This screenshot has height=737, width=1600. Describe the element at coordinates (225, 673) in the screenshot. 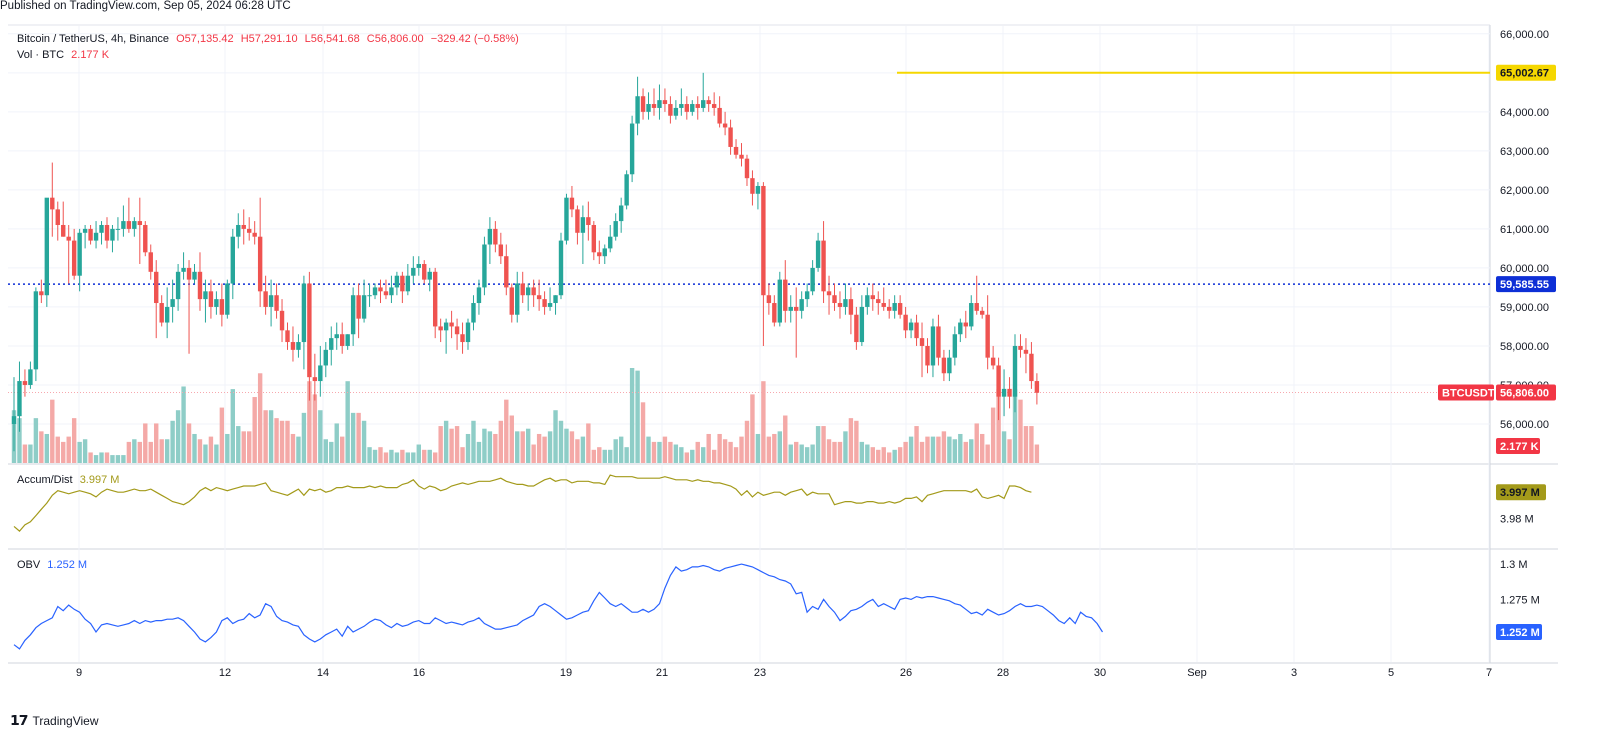

I see `x-tick-label: 12` at that location.